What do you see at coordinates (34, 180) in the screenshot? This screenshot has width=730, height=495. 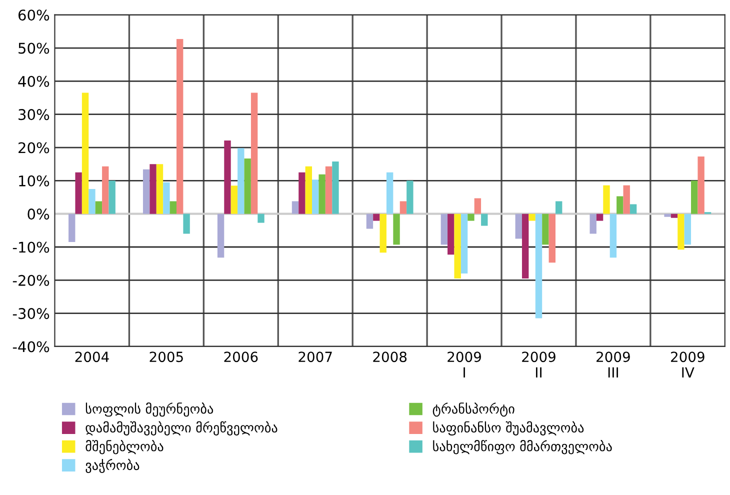 I see `y-tick-label: 10%` at bounding box center [34, 180].